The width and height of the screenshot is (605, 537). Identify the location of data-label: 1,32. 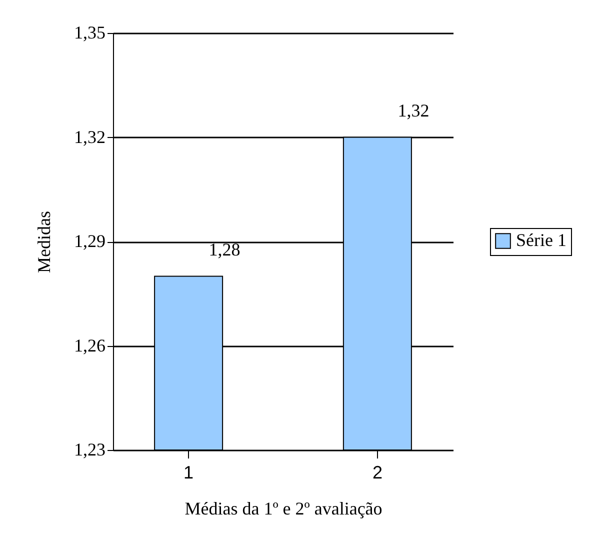
(414, 110).